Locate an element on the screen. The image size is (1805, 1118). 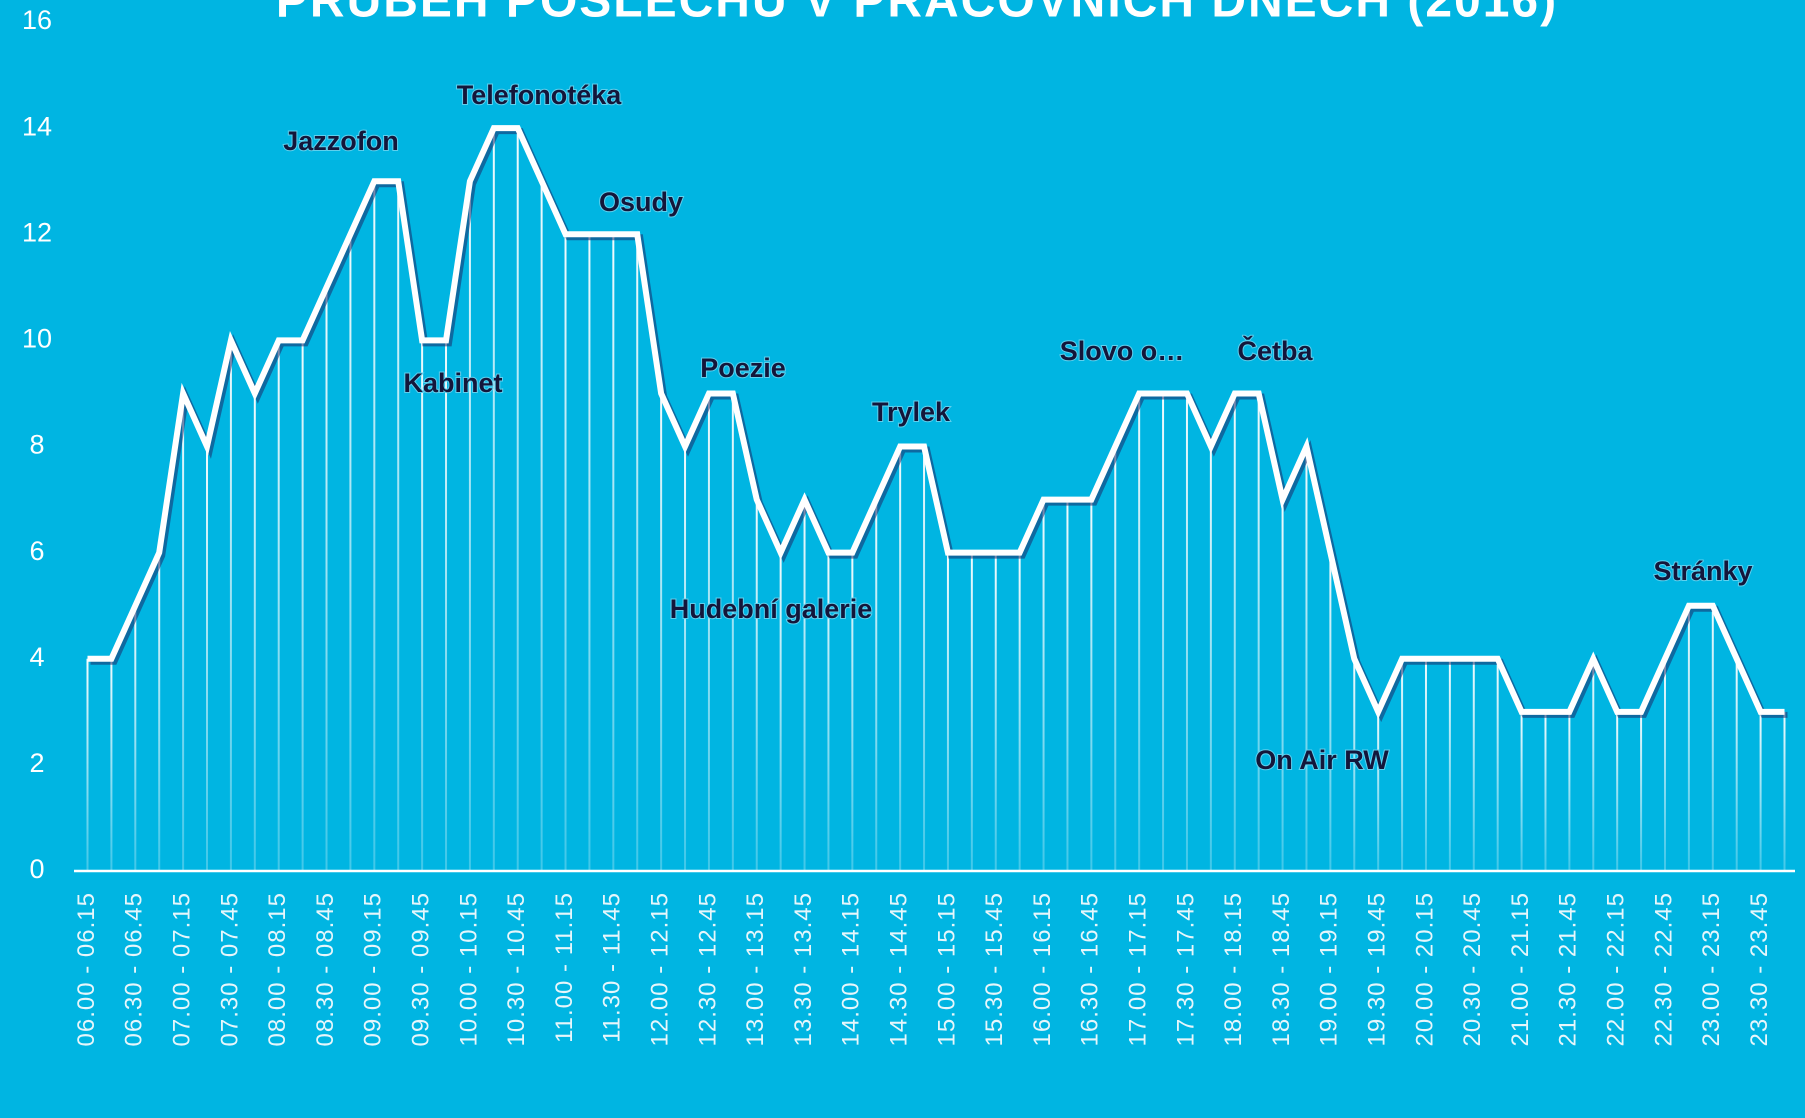
annotation: Jazzofon is located at coordinates (341, 141).